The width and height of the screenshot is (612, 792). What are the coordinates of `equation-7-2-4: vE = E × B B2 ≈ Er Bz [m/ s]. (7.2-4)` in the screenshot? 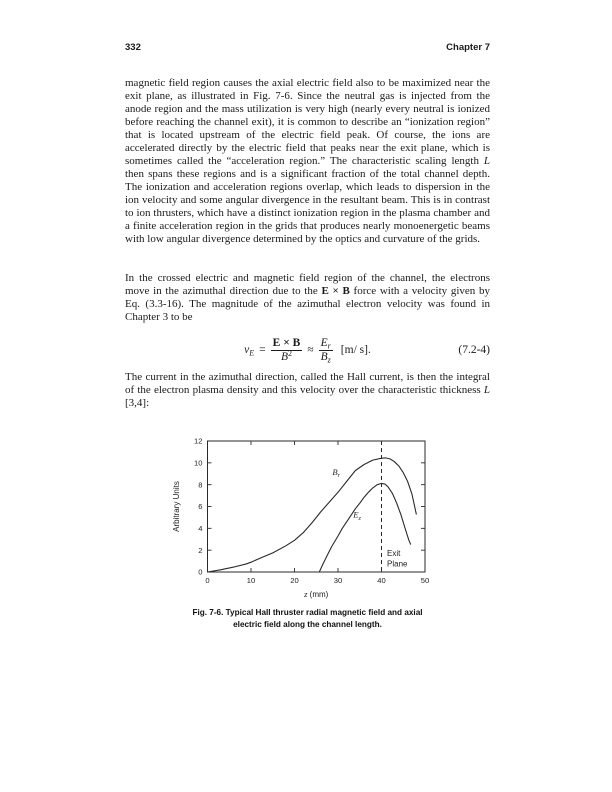 It's located at (307, 350).